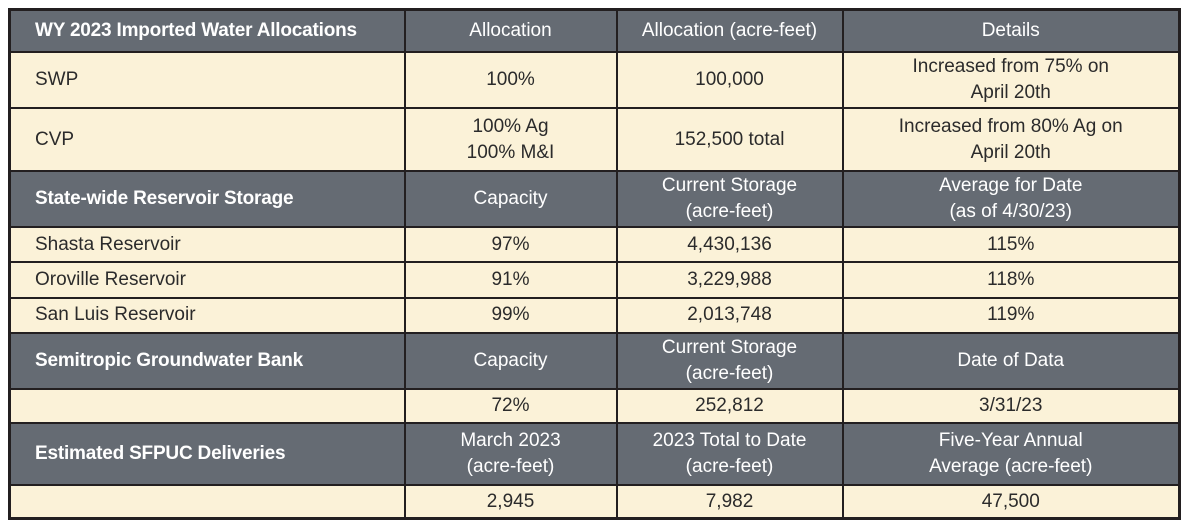 Image resolution: width=1184 pixels, height=526 pixels. Describe the element at coordinates (729, 30) in the screenshot. I see `column-header: Allocation (acre-feet)` at that location.